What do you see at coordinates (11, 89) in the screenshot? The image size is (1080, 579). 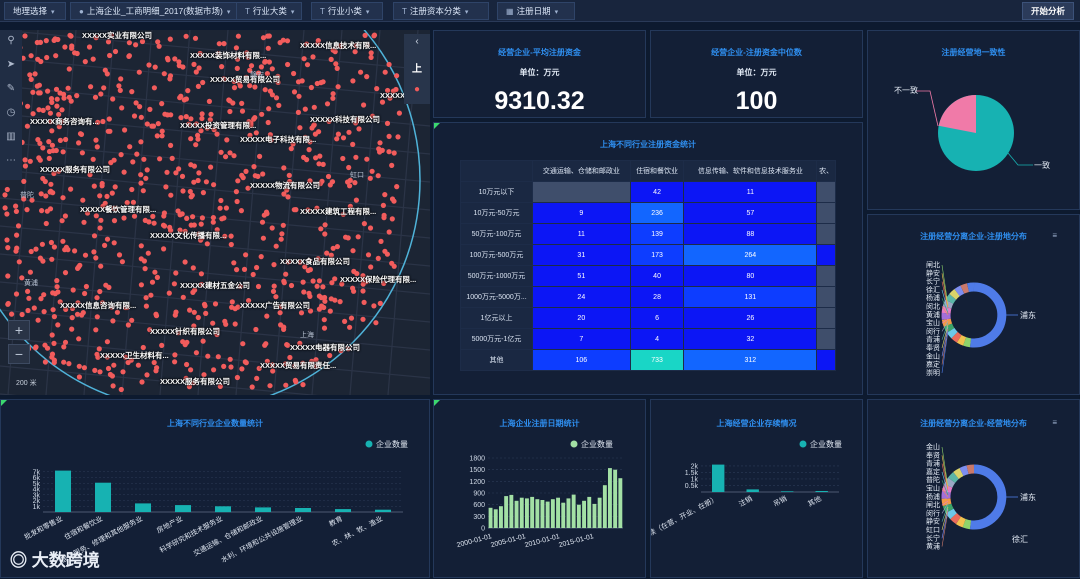 I see `lasso-icon: ✎` at bounding box center [11, 89].